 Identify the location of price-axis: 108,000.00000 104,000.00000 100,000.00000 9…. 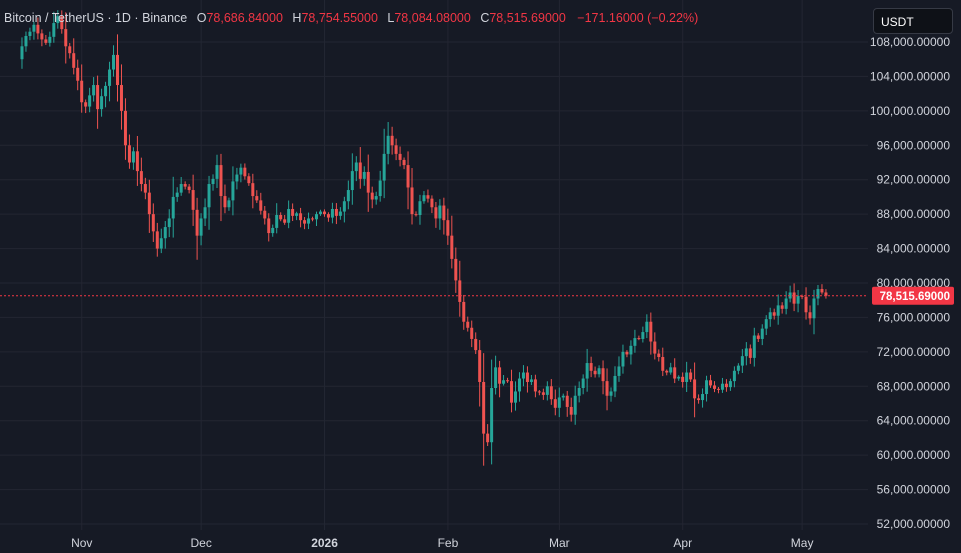
(910, 283).